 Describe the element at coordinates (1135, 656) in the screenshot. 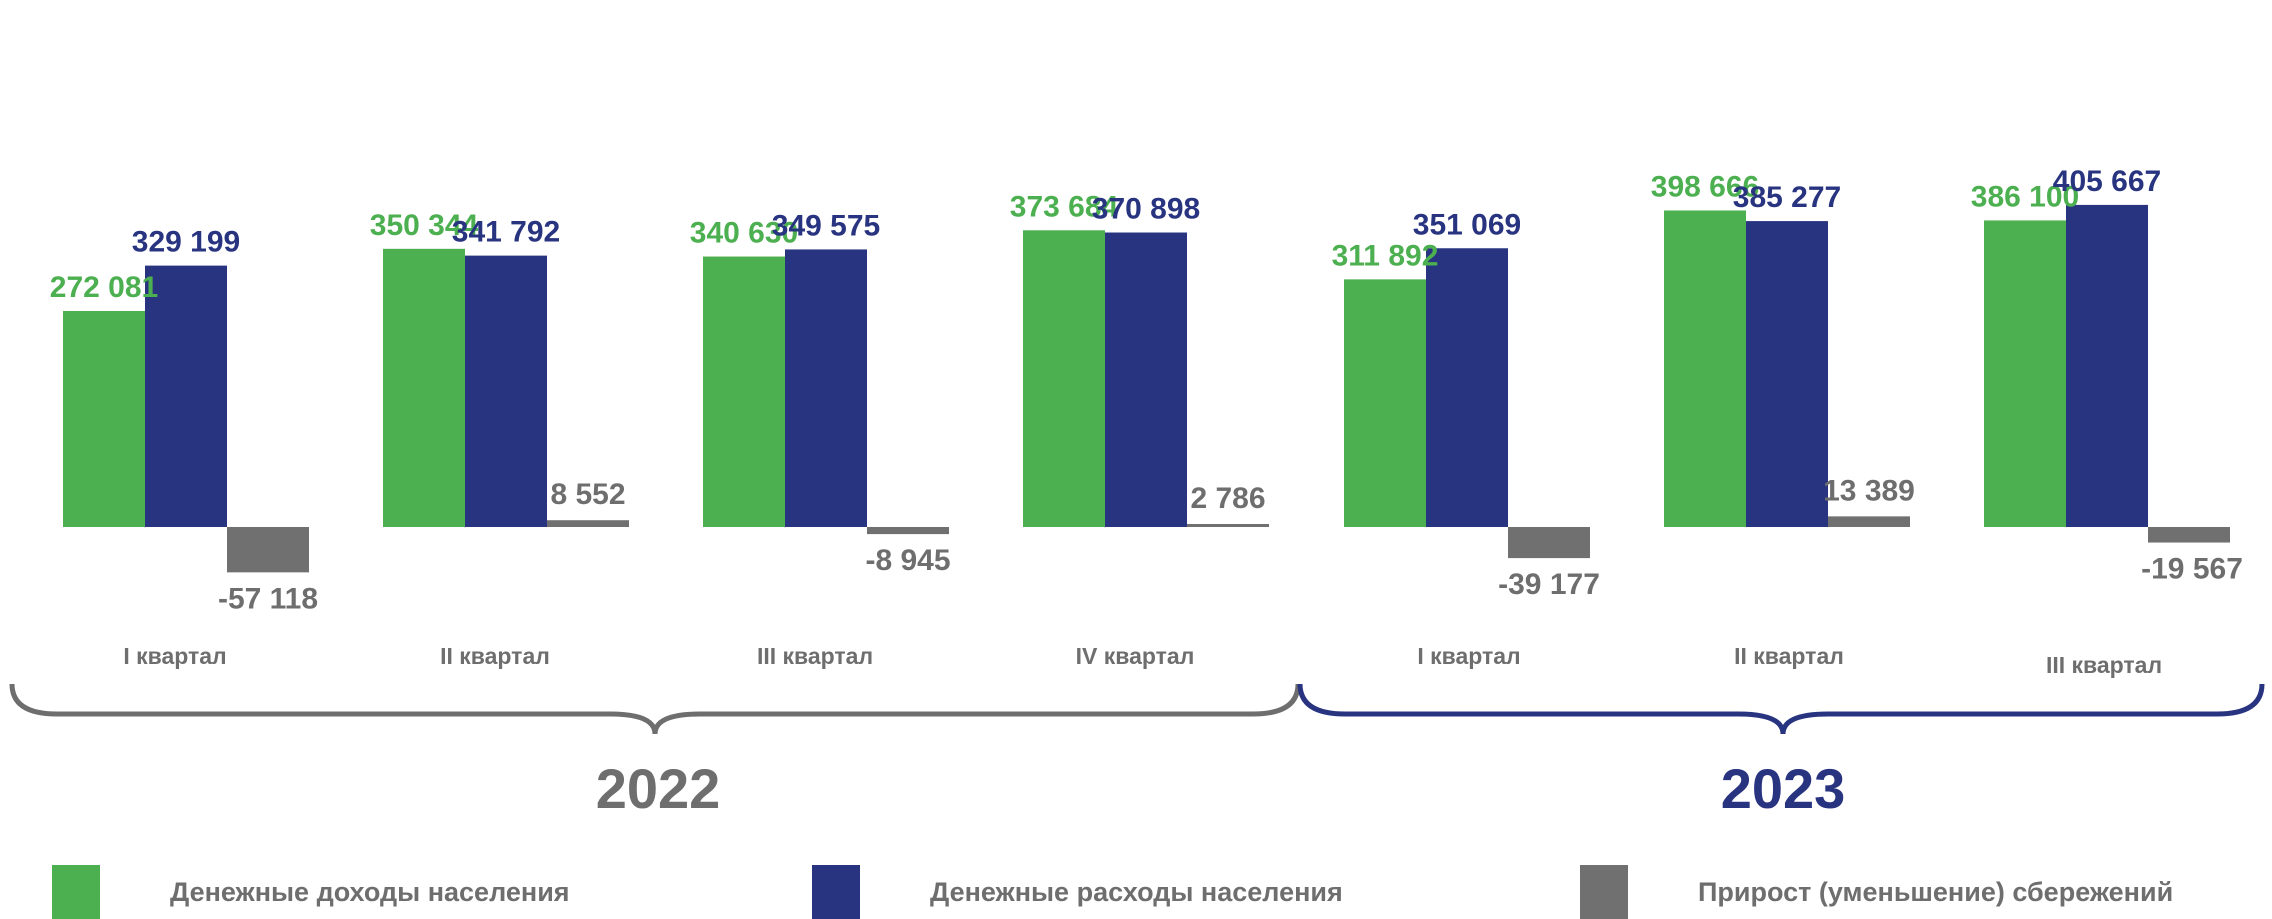

I see `quarter-label-4: IV квартал` at that location.